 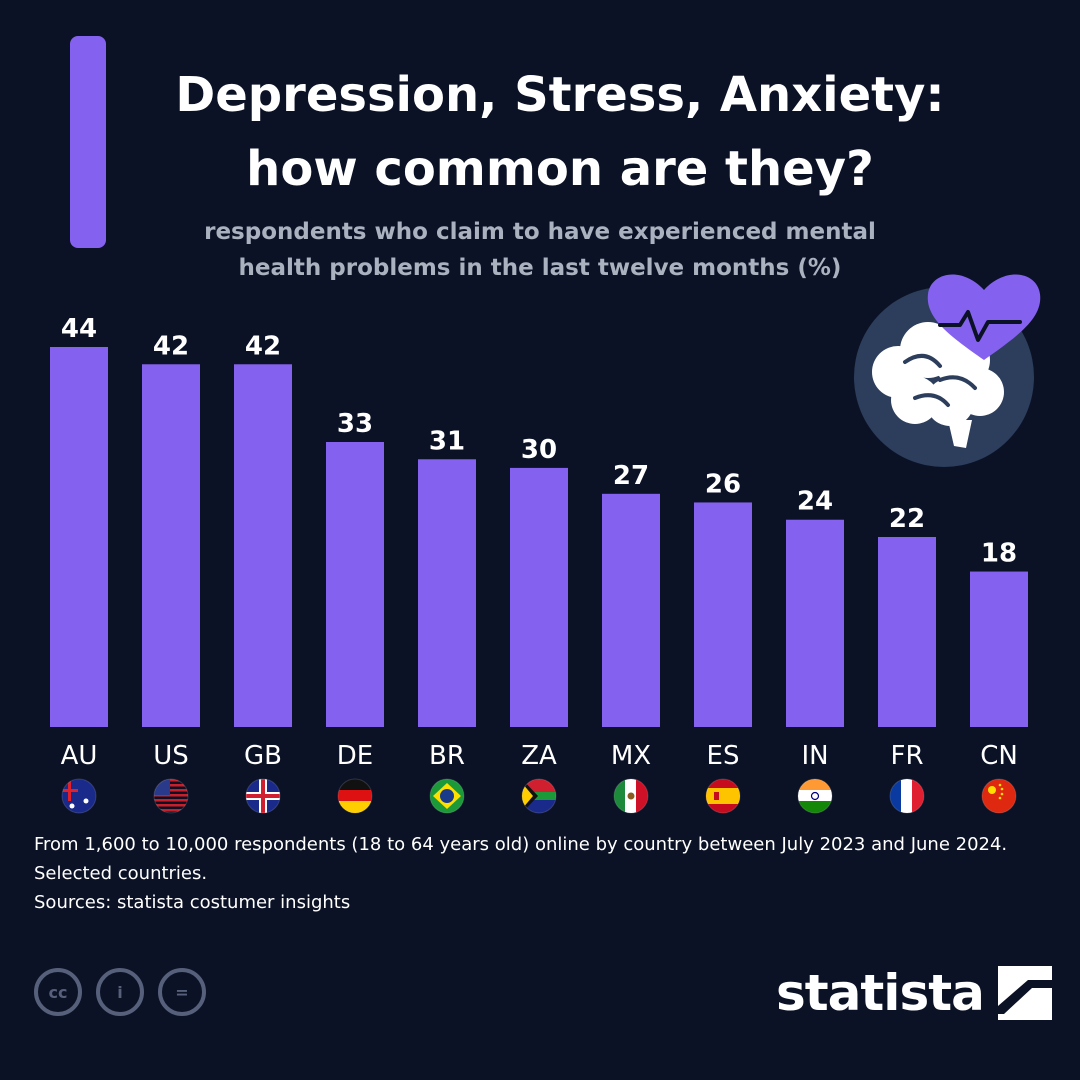 I want to click on value-label-es: 26, so click(x=723, y=484).